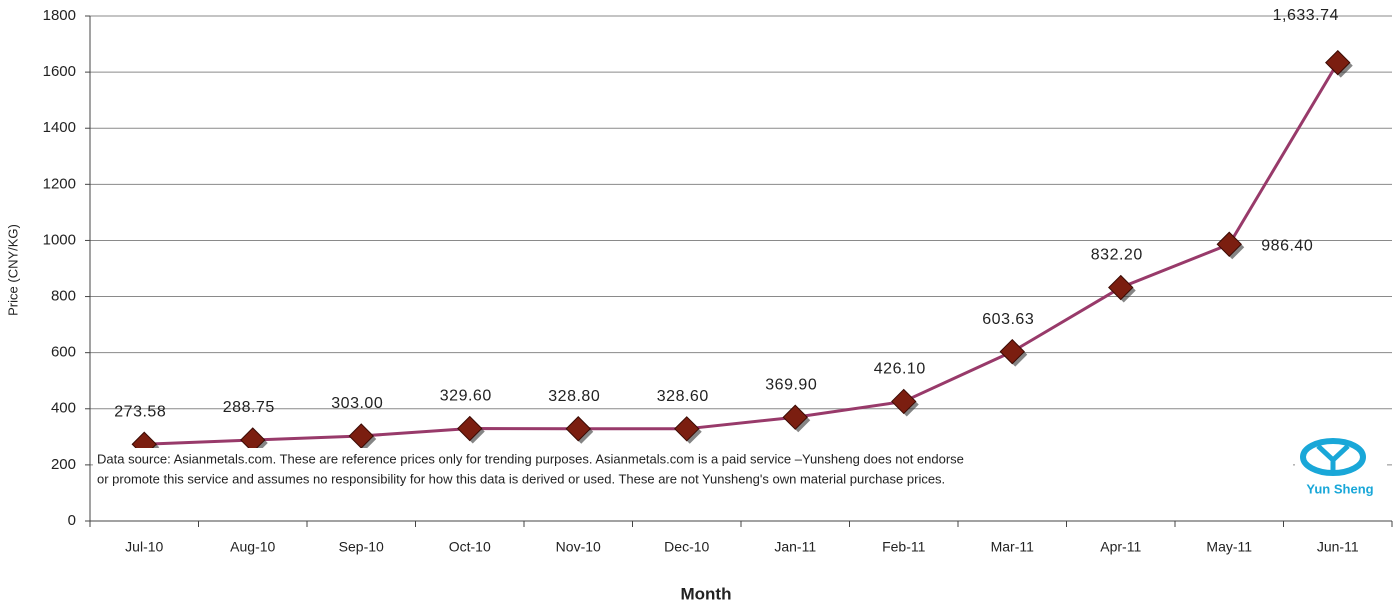 This screenshot has width=1394, height=604. Describe the element at coordinates (578, 547) in the screenshot. I see `x-tick-label: Nov-10` at that location.